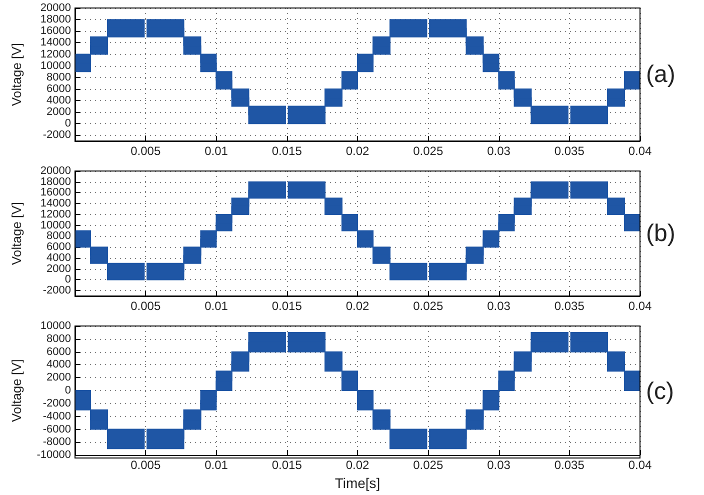 This screenshot has width=704, height=495. Describe the element at coordinates (53, 455) in the screenshot. I see `y-tick-label: -10000` at that location.